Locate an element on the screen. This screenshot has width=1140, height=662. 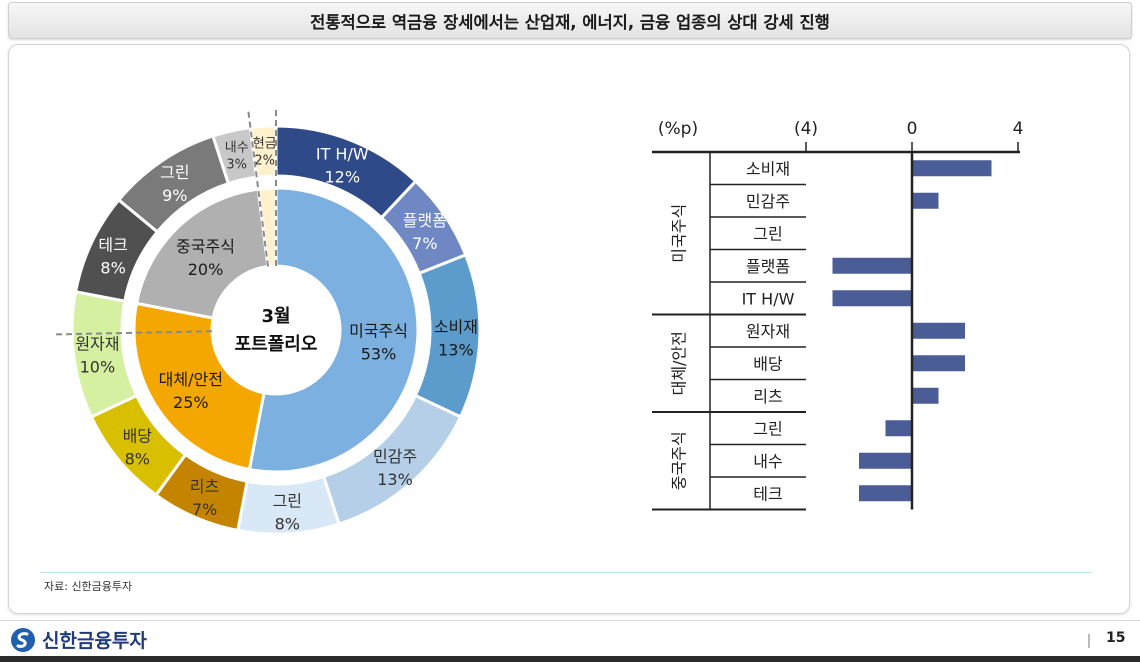
inner_ring-label: 미국주식 is located at coordinates (378, 331).